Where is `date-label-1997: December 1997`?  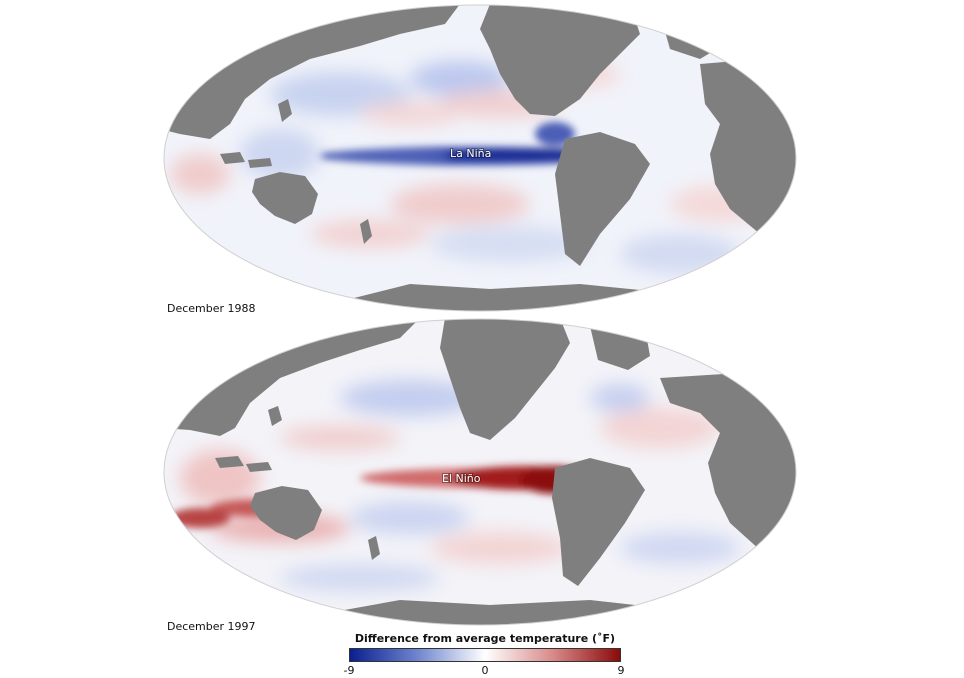 date-label-1997: December 1997 is located at coordinates (211, 626).